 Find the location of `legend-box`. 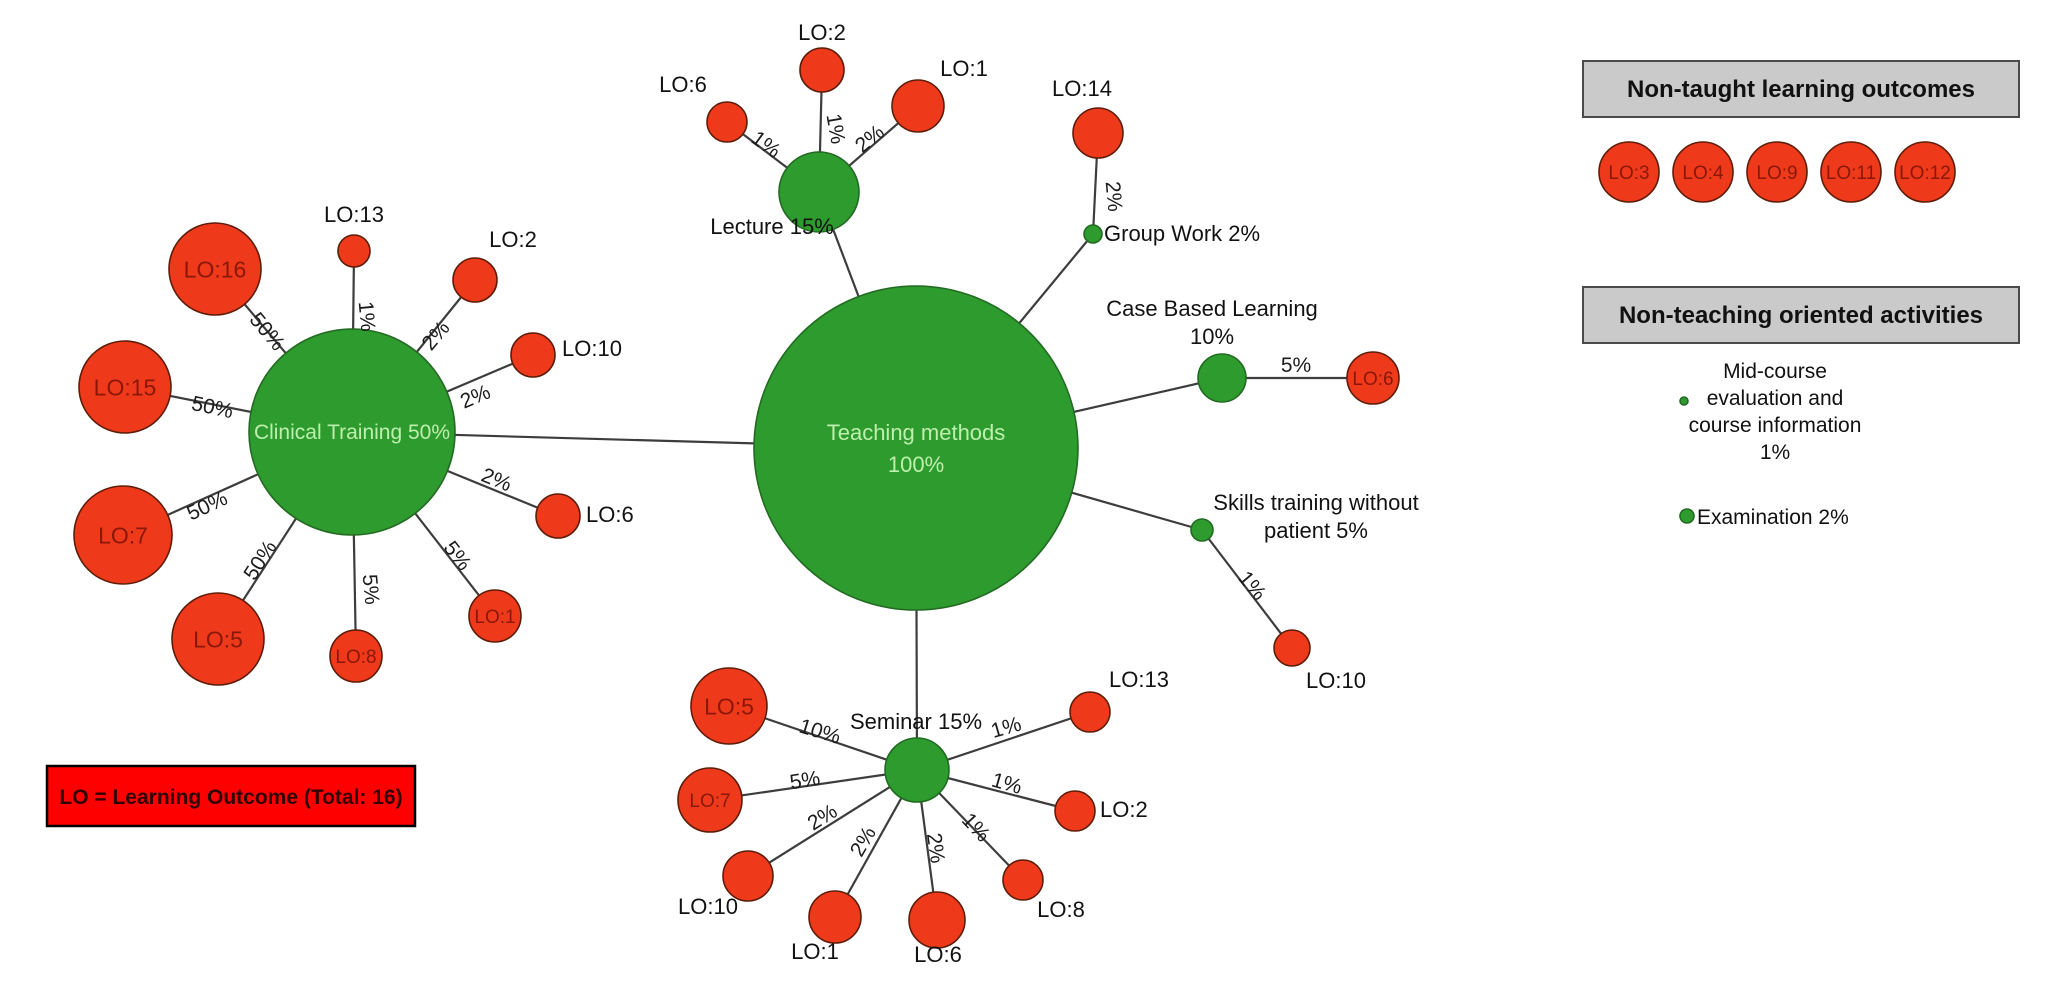

legend-box is located at coordinates (231, 796).